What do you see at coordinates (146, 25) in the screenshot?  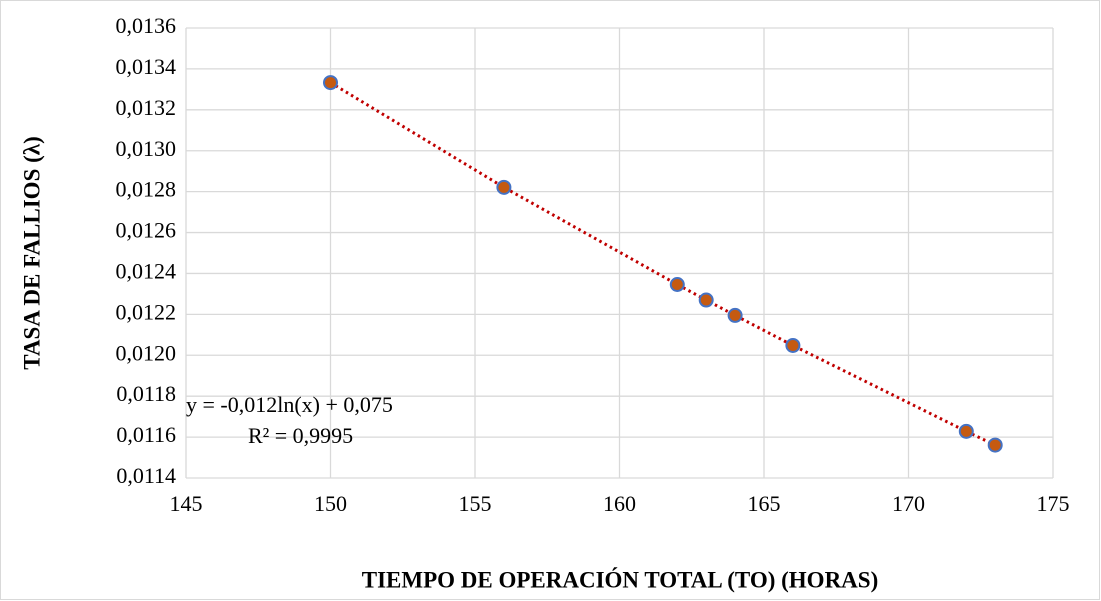 I see `y-tick-label: 0,0136` at bounding box center [146, 25].